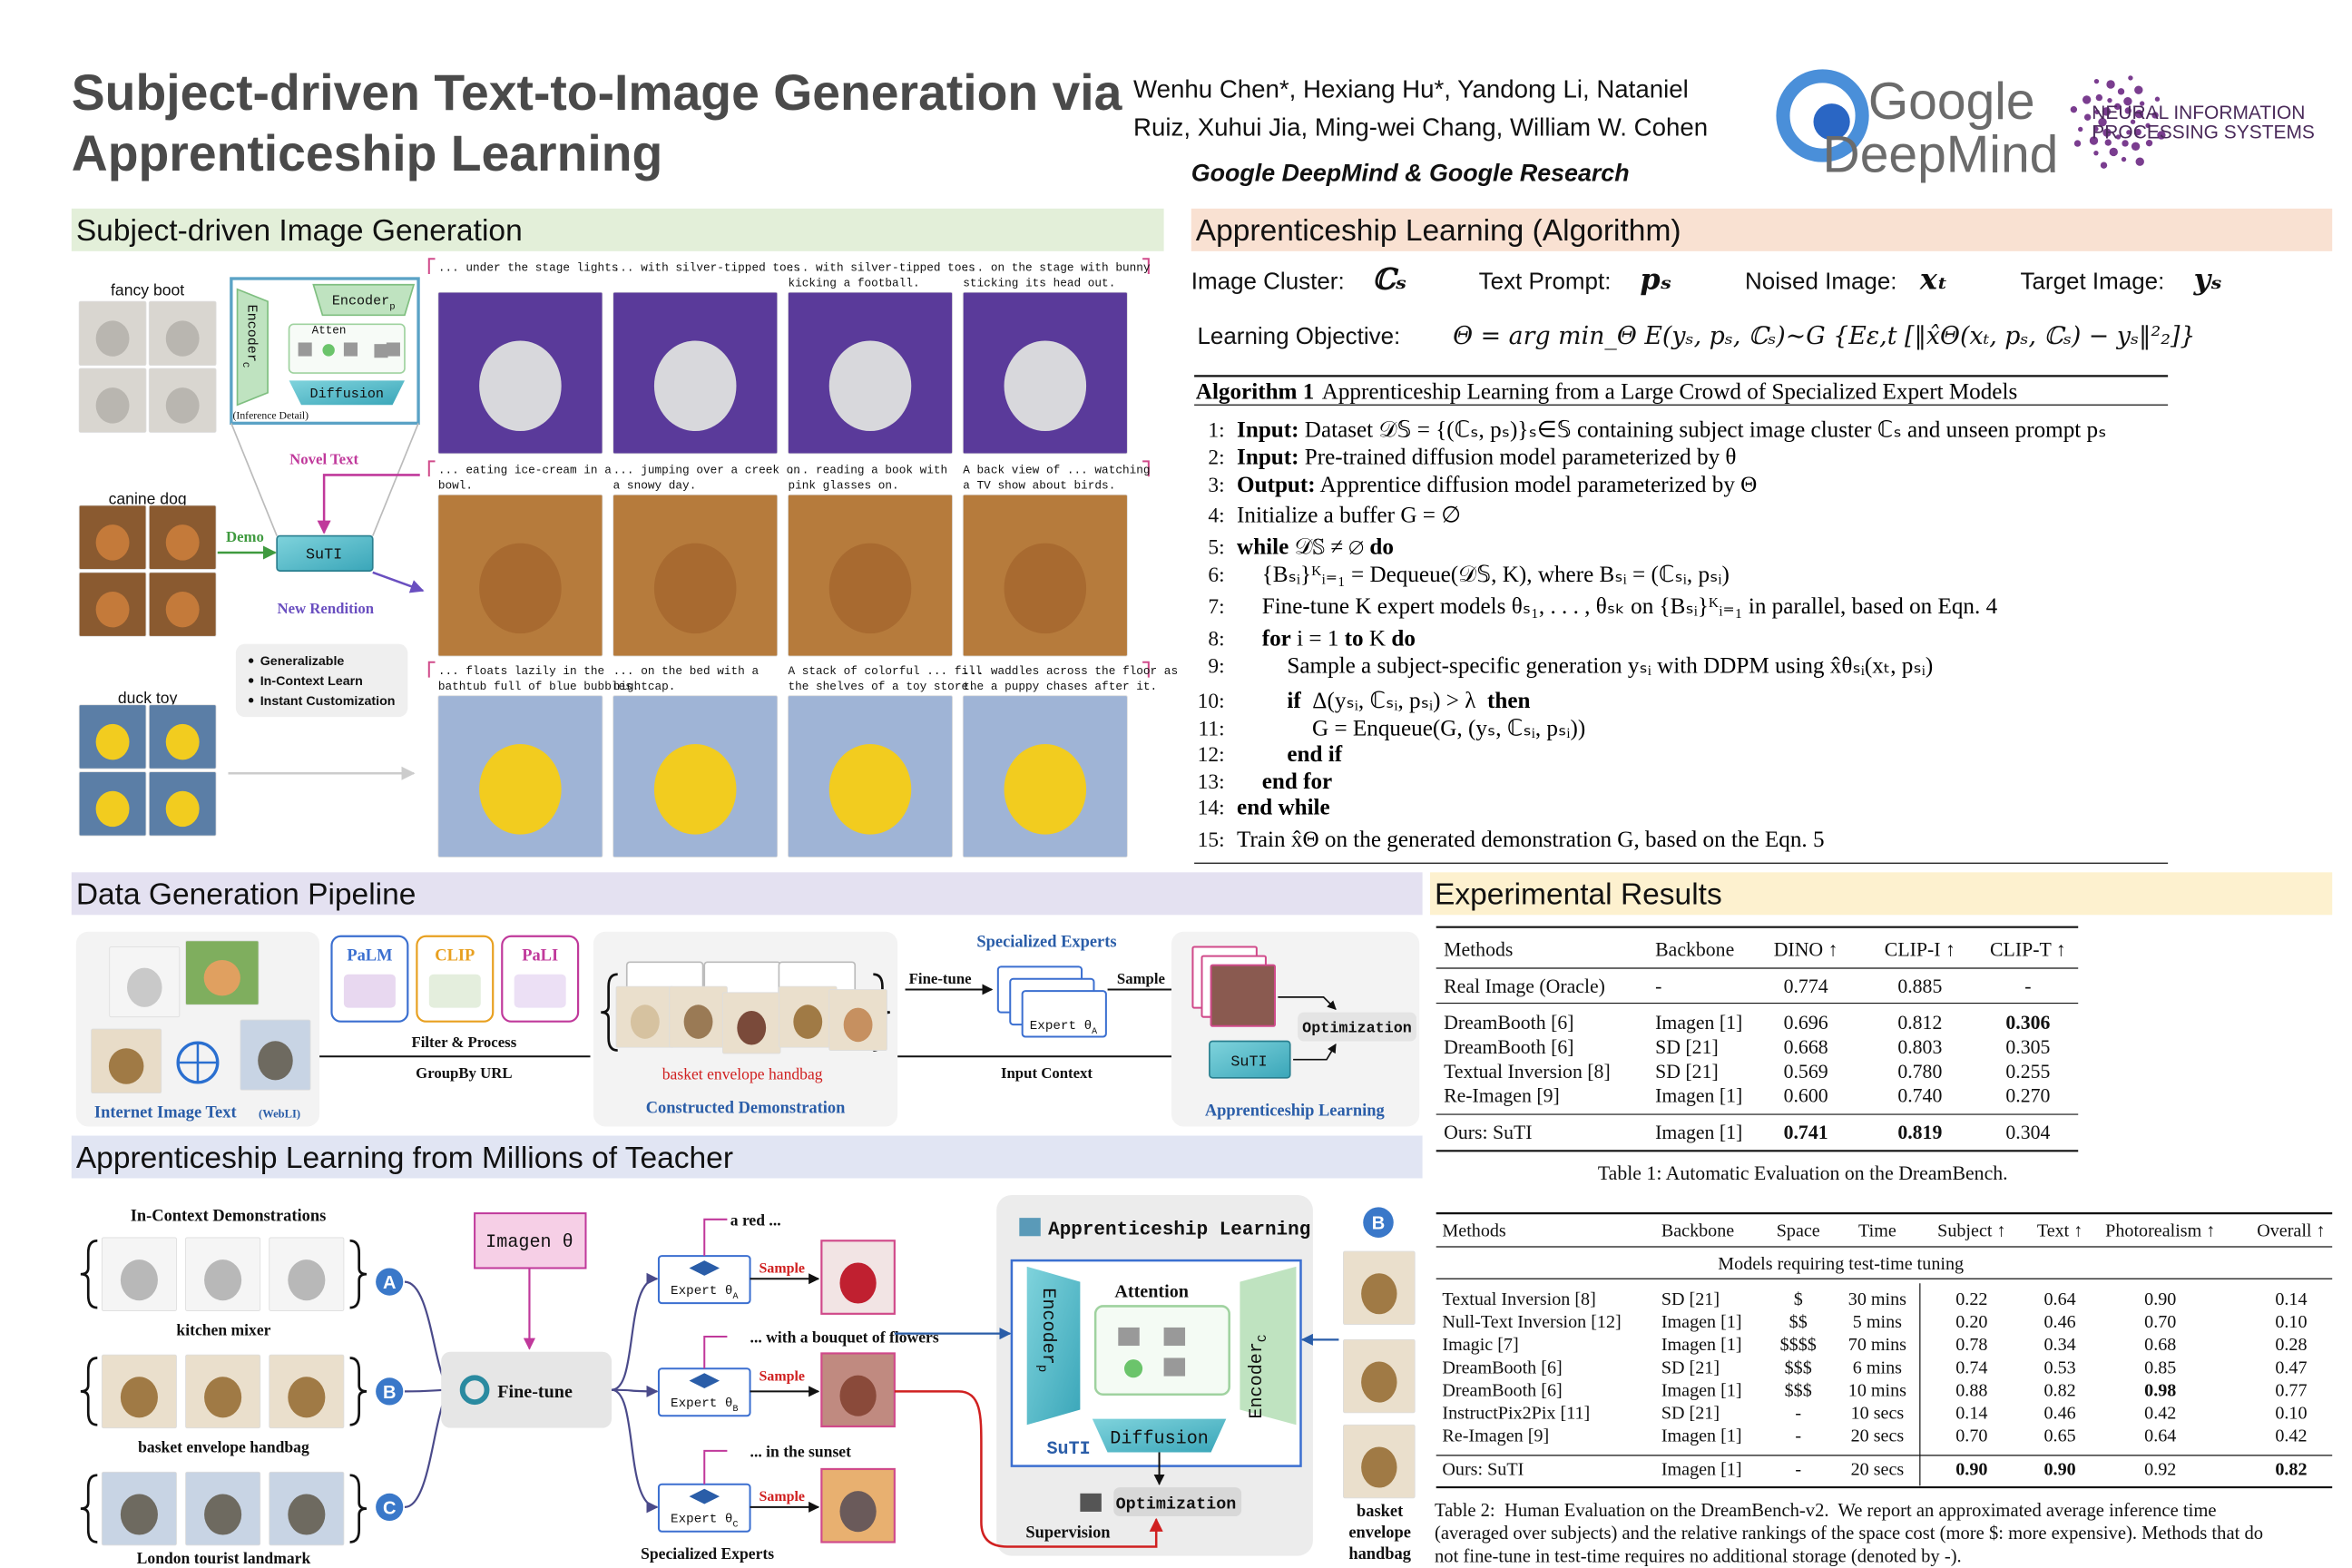  Describe the element at coordinates (2060, 1390) in the screenshot. I see `table-cell: 0.82` at that location.